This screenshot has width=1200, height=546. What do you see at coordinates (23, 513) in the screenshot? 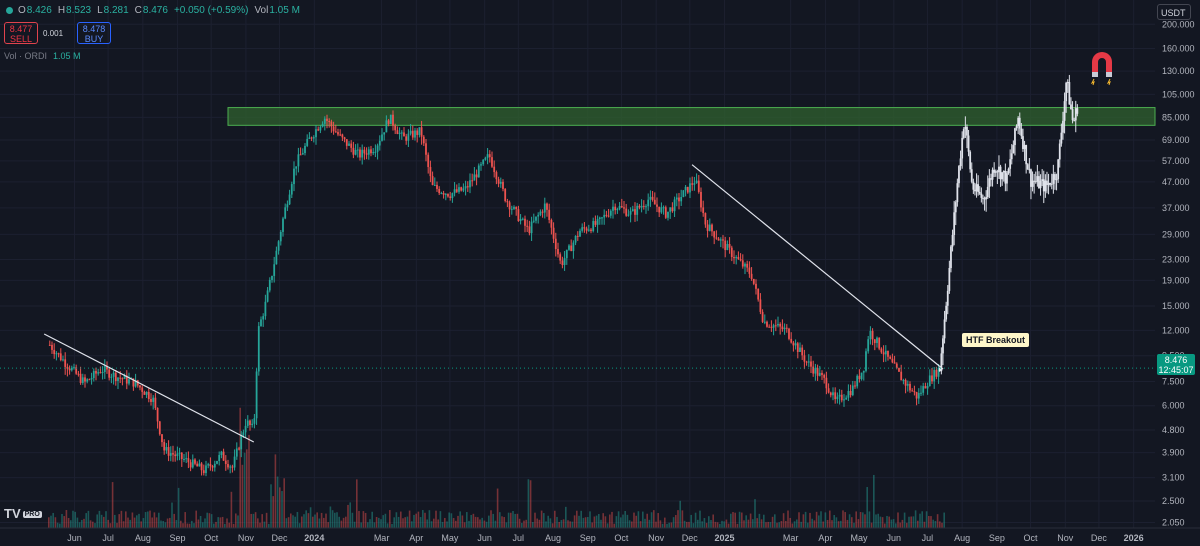
I see `tradingview-logo: TV PRO` at bounding box center [23, 513].